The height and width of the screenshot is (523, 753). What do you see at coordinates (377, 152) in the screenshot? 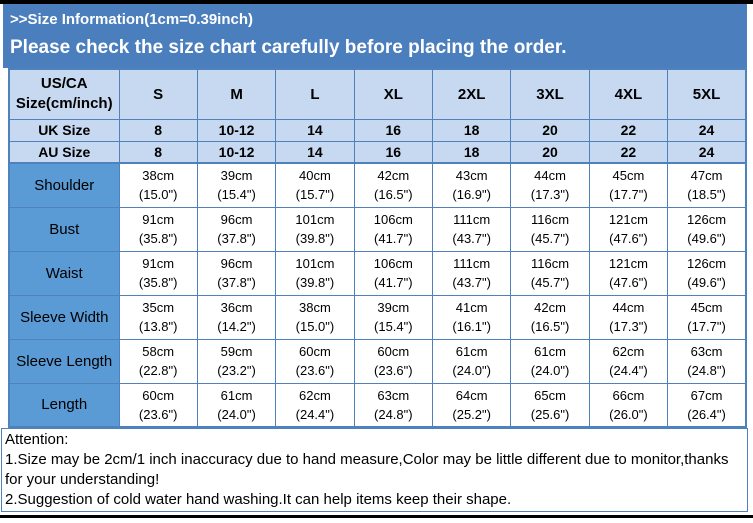
I see `region-size-row: AU Size 8 10-12 14 16 18 20 22 24` at bounding box center [377, 152].